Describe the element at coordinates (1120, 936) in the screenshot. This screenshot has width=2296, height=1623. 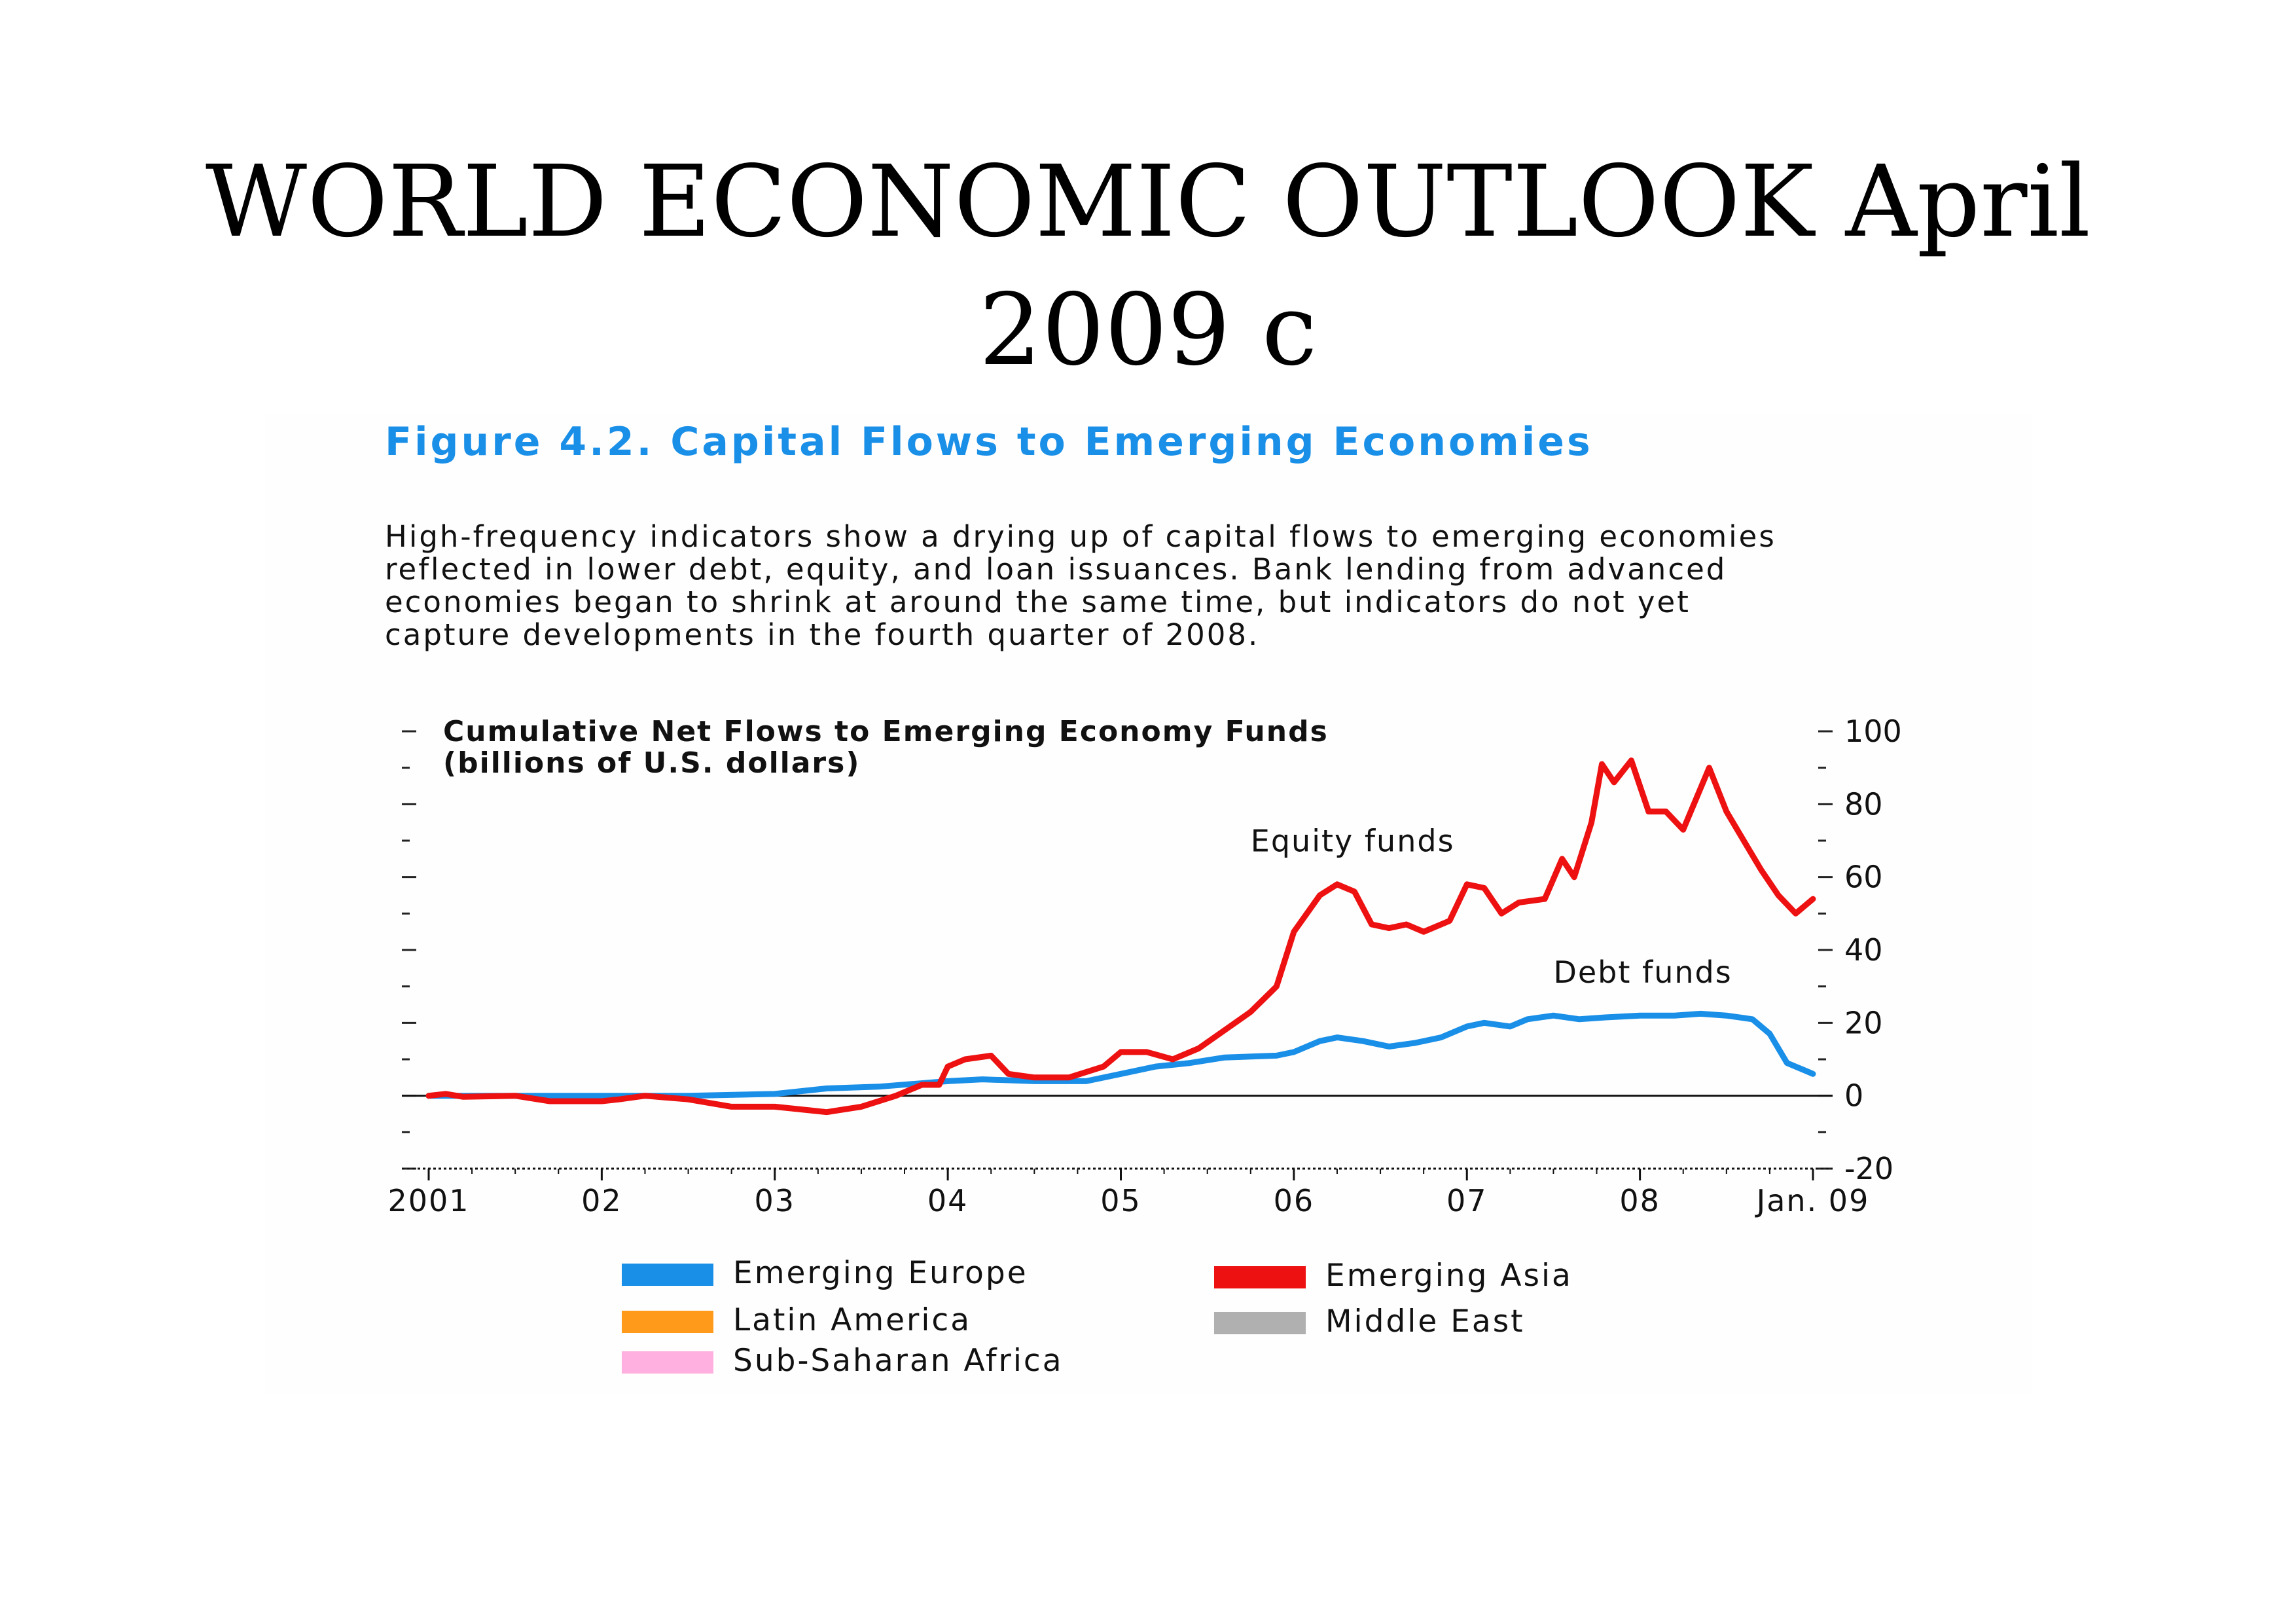
I see `series-line-equity-funds` at that location.